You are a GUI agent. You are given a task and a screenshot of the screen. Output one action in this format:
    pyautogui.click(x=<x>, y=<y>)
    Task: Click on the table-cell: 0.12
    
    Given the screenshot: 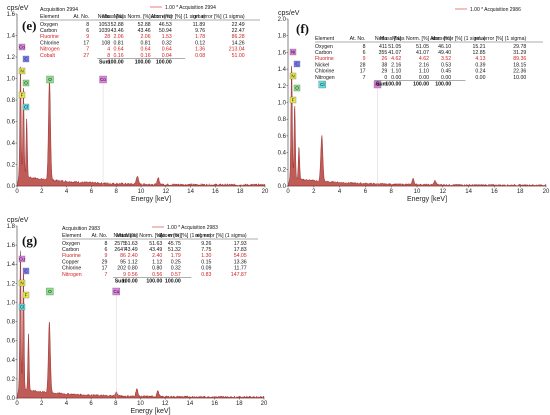 What is the action you would take?
    pyautogui.click(x=200, y=43)
    